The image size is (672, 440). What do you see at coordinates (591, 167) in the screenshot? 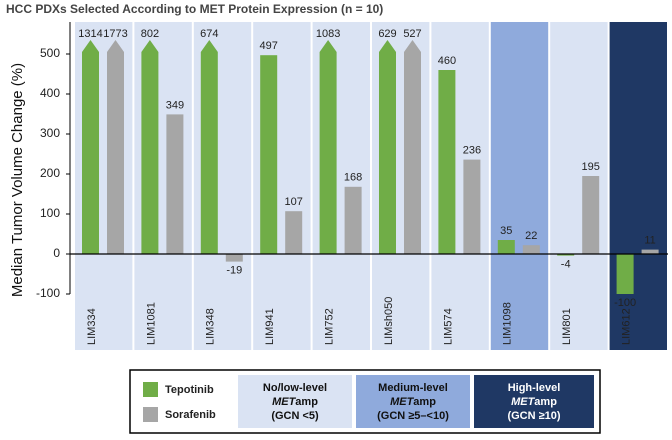
I see `data-label: 195` at bounding box center [591, 167].